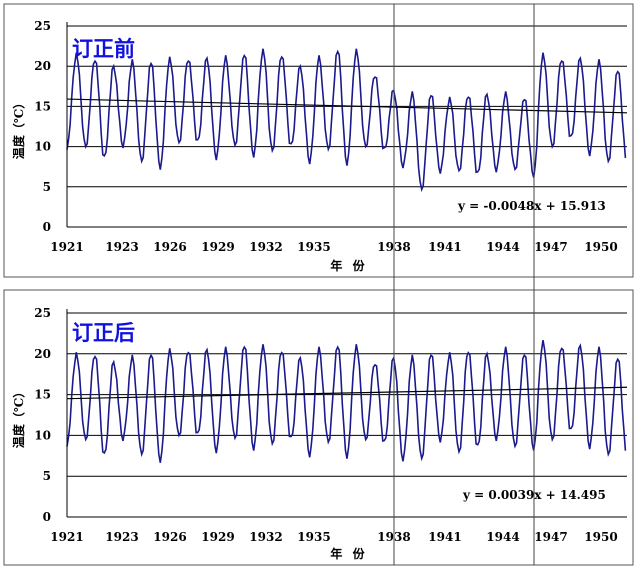  Describe the element at coordinates (103, 49) in the screenshot. I see `chart-title: 订正前` at that location.